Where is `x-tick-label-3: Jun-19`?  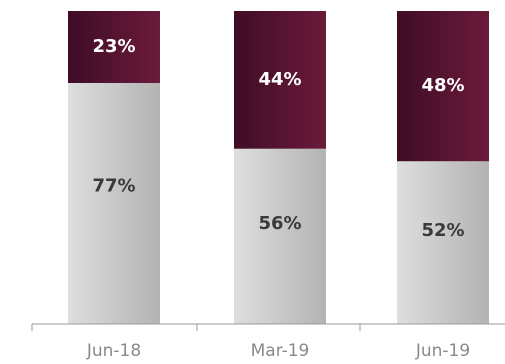
x-tick-label-3: Jun-19 is located at coordinates (442, 351).